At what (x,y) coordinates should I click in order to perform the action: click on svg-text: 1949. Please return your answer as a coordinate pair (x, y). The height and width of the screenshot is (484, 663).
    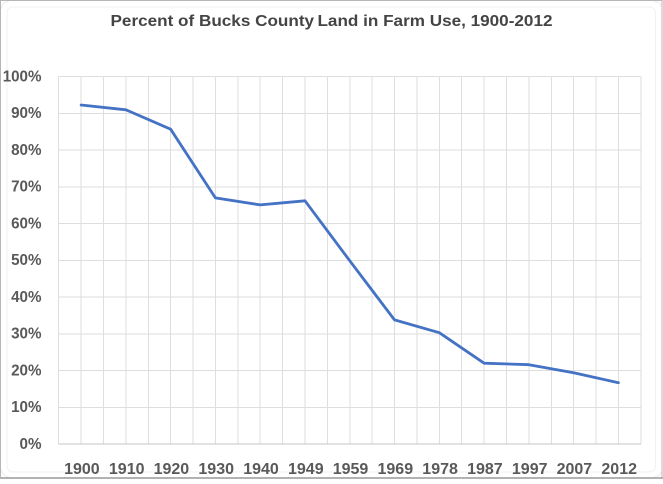
    Looking at the image, I should click on (306, 469).